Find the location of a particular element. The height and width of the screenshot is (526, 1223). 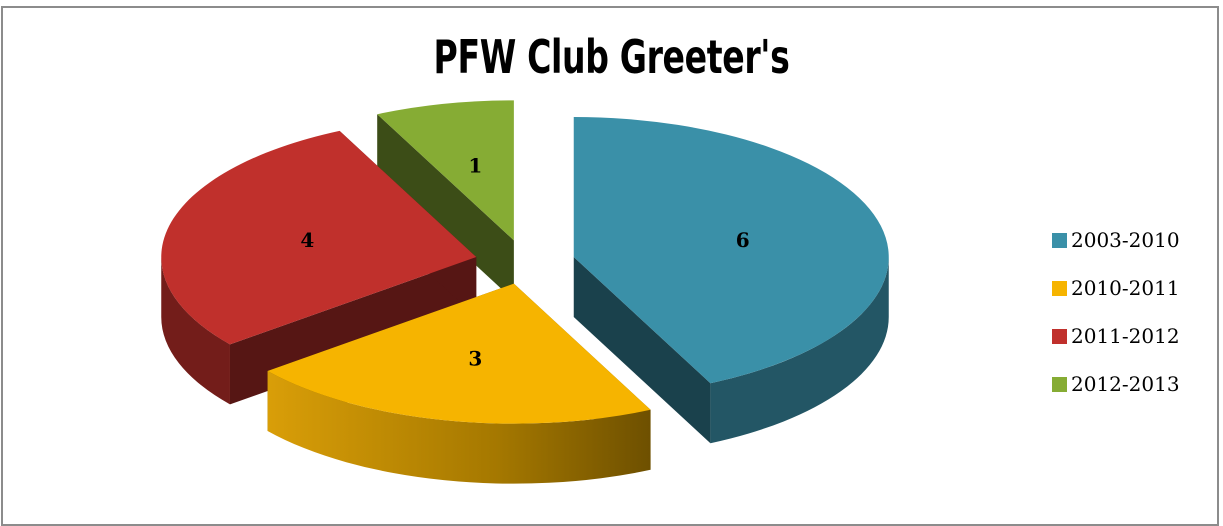

legend-item: 2003-2010 is located at coordinates (1116, 240).